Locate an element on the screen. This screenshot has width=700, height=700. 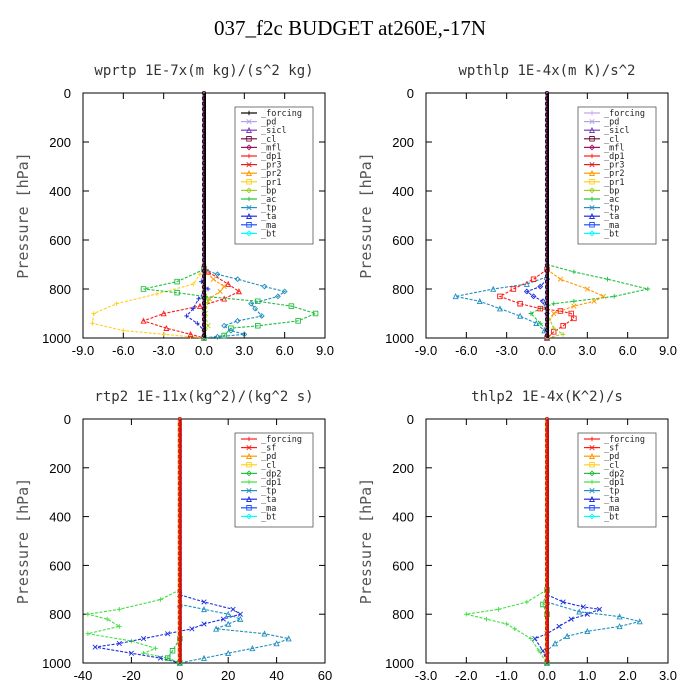
x-tick-label: 0 is located at coordinates (179, 675).